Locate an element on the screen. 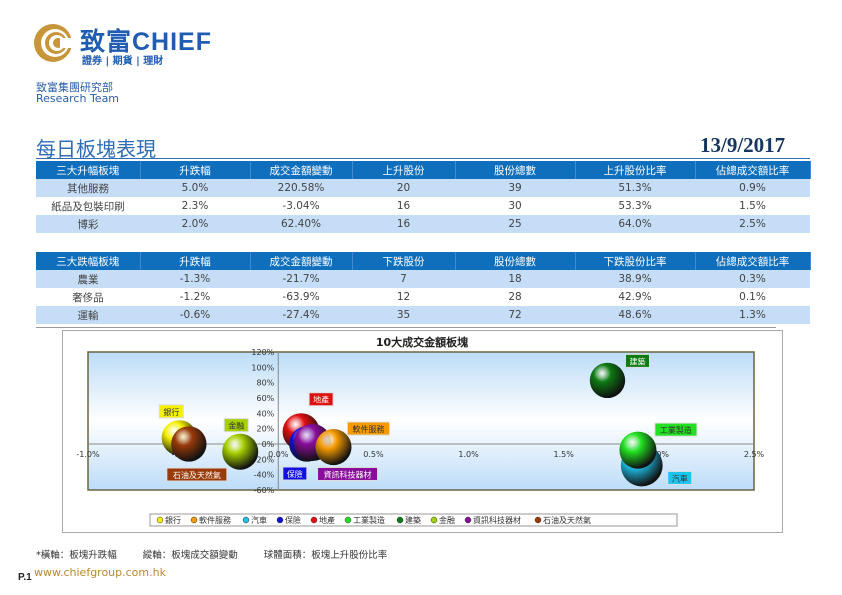  bubble-label: 地產 is located at coordinates (321, 400).